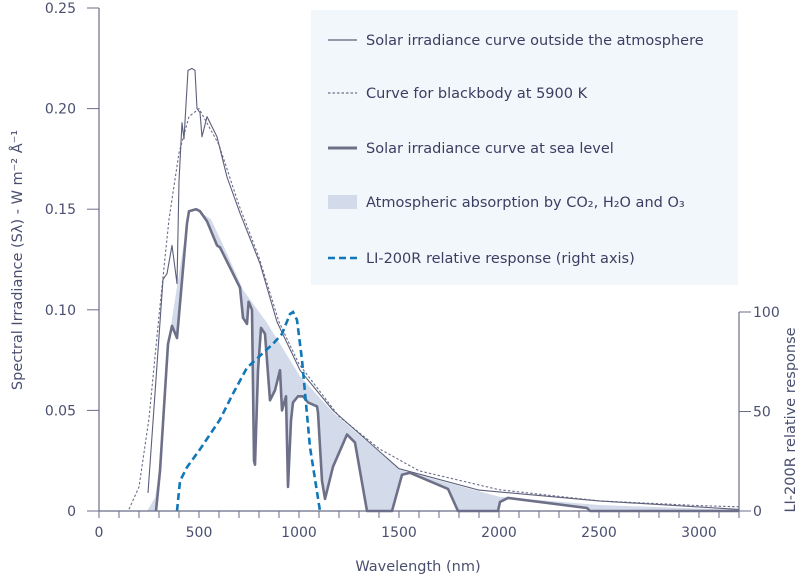  I want to click on x-tick-label: 2500, so click(599, 533).